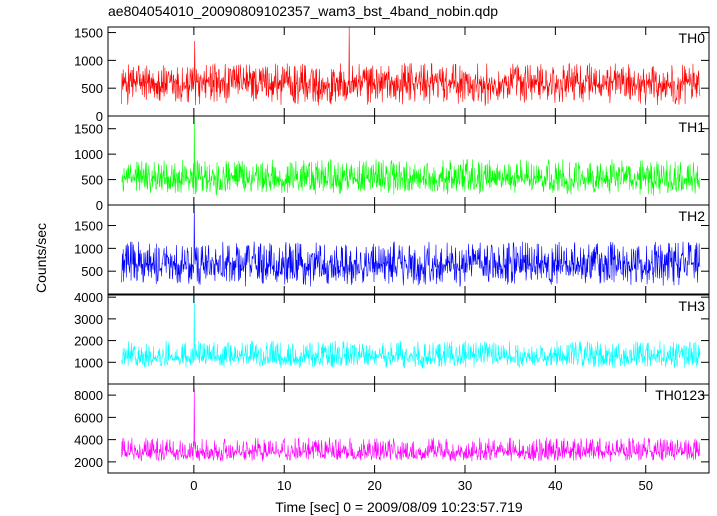 The width and height of the screenshot is (717, 516). I want to click on y-axis-label: Counts/sec, so click(41, 258).